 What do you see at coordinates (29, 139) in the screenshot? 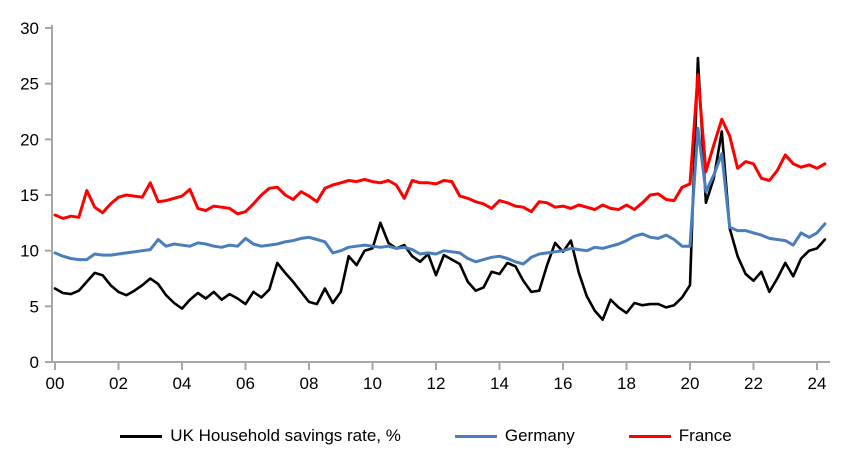
I see `y-tick-label: 20` at bounding box center [29, 139].